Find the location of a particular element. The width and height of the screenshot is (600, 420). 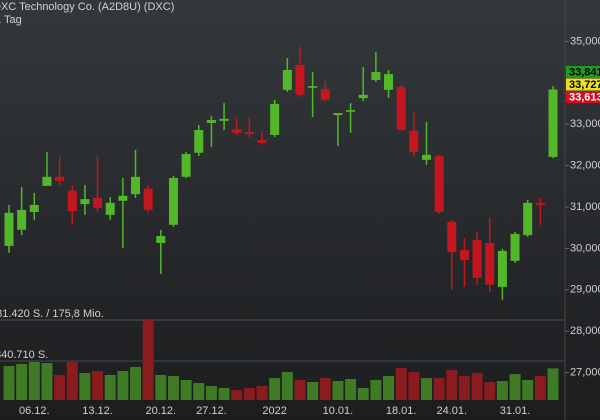

price-marker-label: 33,613 is located at coordinates (584, 97).